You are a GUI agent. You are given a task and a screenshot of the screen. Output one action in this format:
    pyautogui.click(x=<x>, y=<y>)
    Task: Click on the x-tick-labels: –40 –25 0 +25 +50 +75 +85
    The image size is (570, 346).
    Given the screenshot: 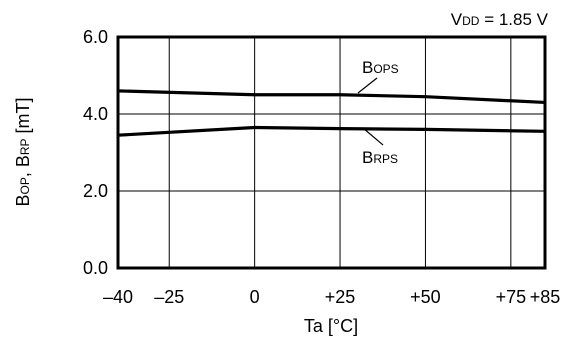 What is the action you would take?
    pyautogui.click(x=331, y=297)
    